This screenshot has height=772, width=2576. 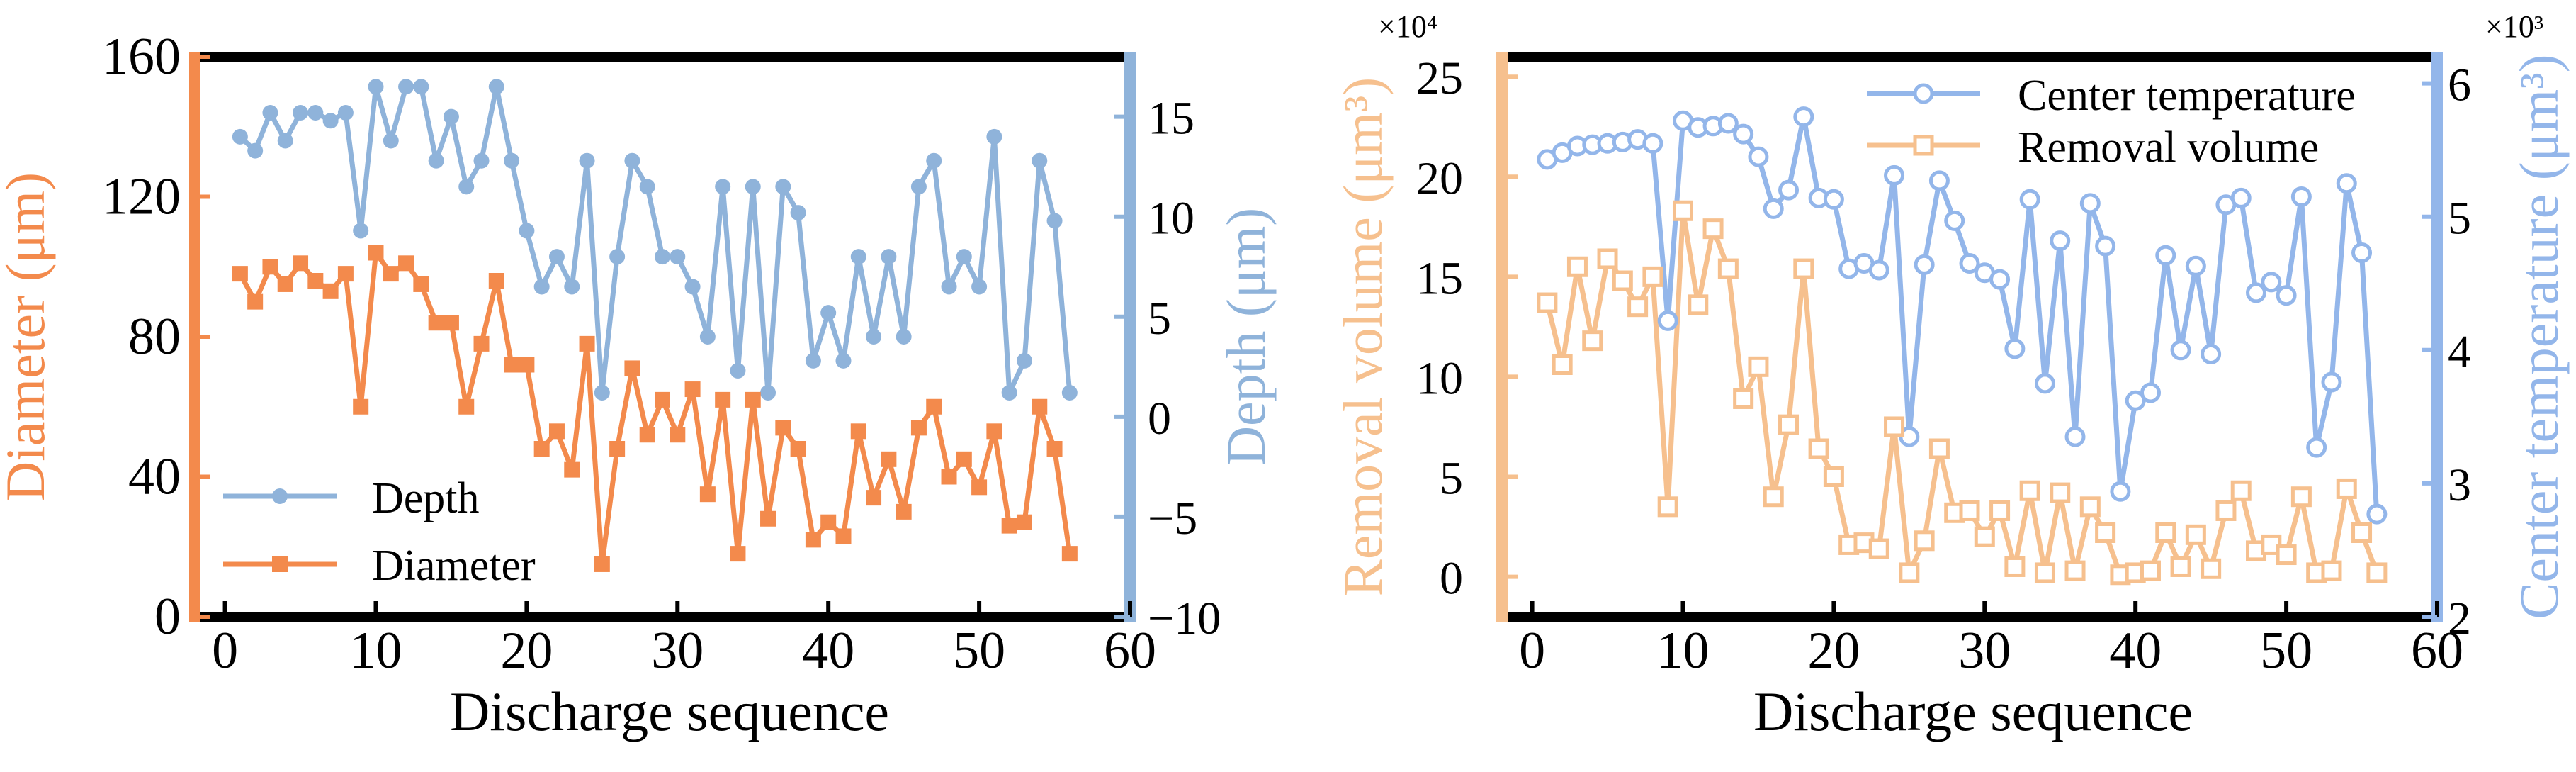 I want to click on legend-label-removal-volume: Removal volume, so click(x=2168, y=147).